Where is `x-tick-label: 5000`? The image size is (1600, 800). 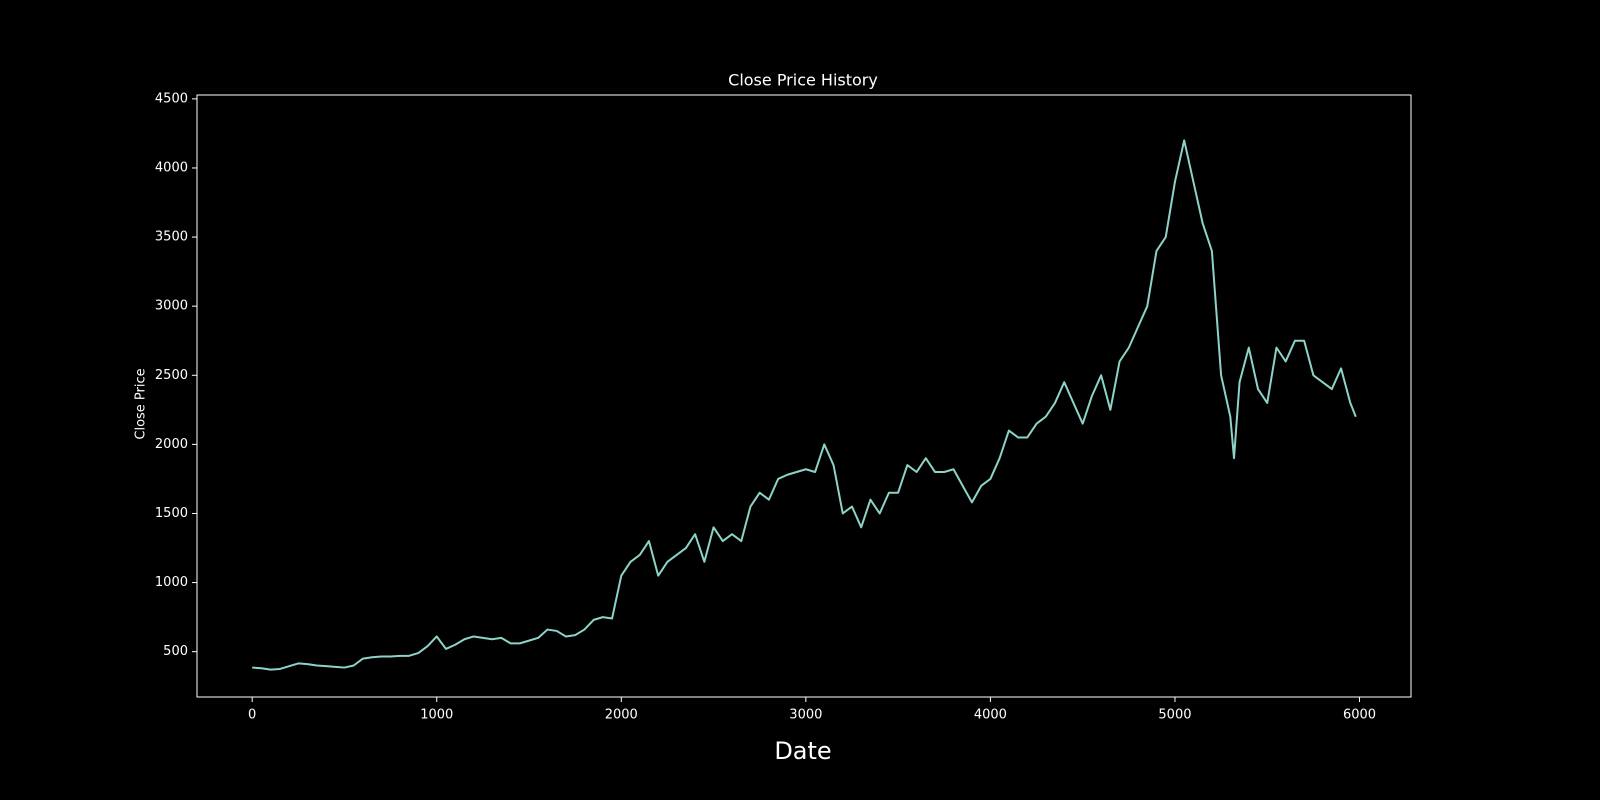 x-tick-label: 5000 is located at coordinates (1174, 715).